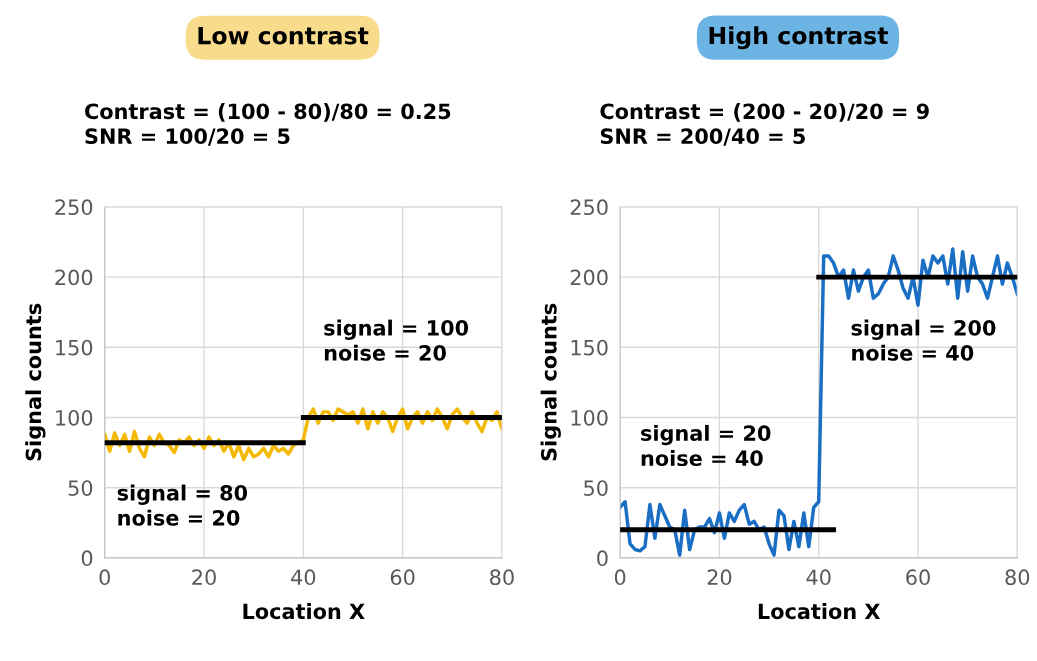  Describe the element at coordinates (706, 445) in the screenshot. I see `annotation: signal = 20 noise = 40` at that location.